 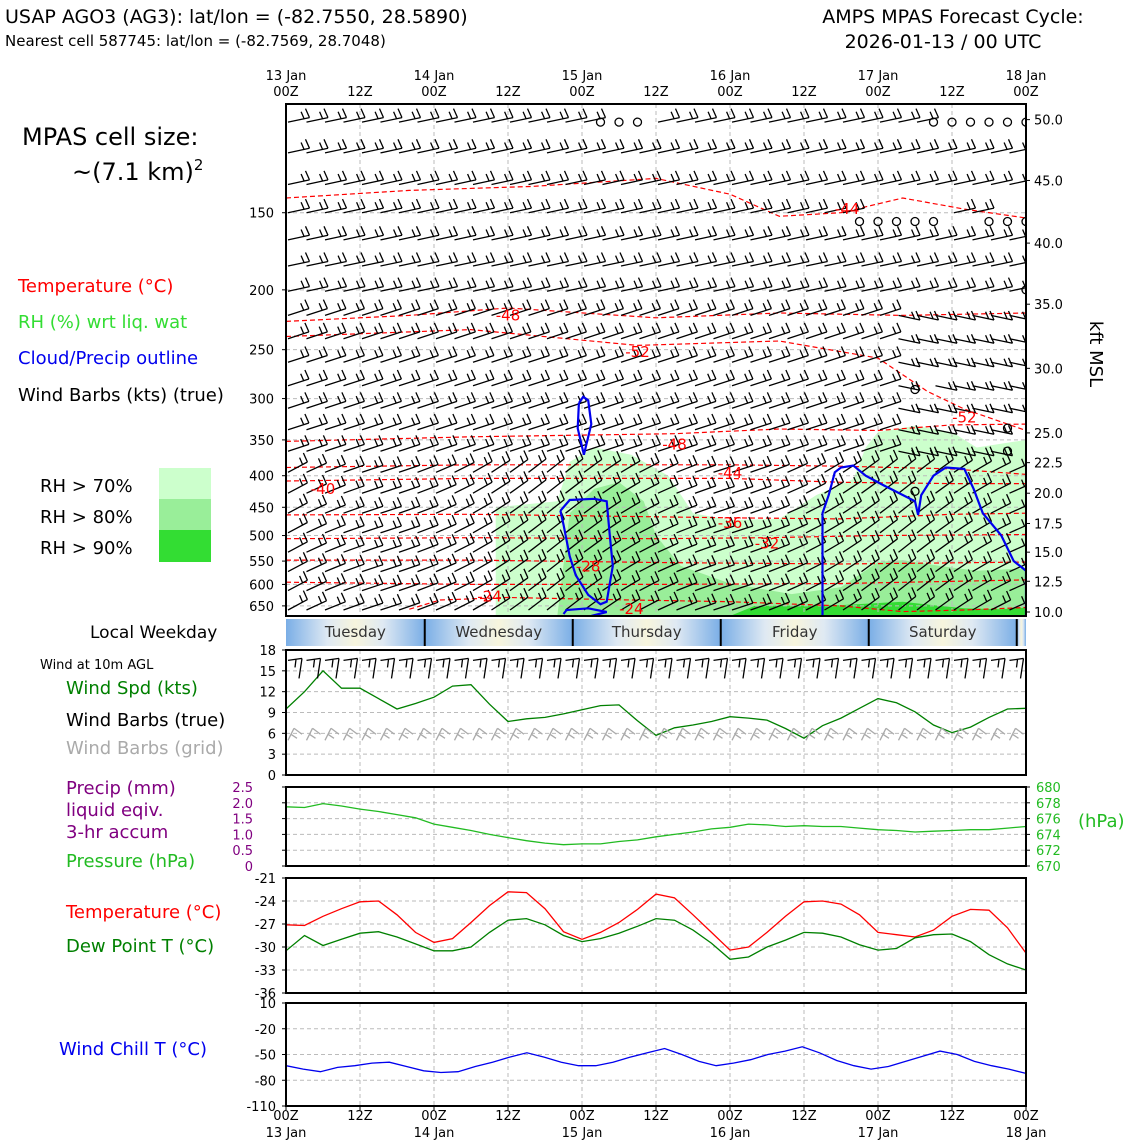 I want to click on legend-rh80-label: RH > 80%, so click(x=86, y=517).